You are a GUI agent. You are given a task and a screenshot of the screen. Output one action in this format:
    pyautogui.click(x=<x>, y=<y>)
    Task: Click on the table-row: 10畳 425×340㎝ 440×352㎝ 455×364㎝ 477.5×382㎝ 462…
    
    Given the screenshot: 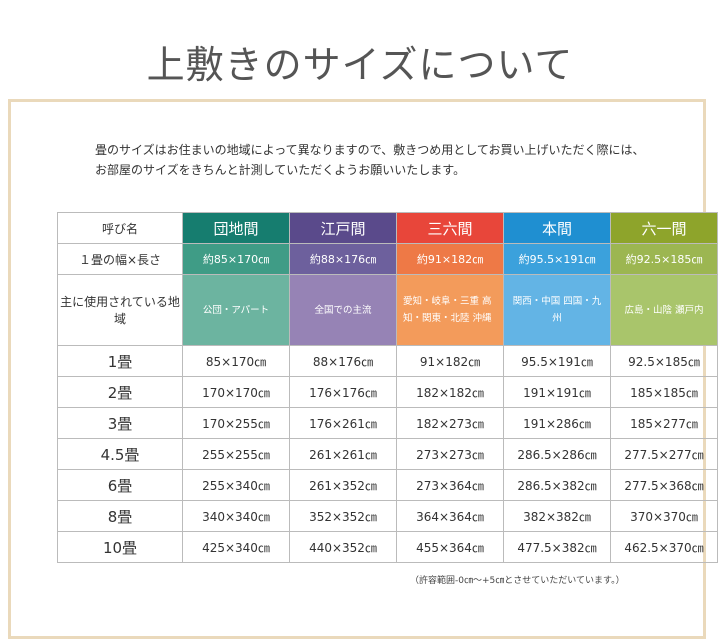 What is the action you would take?
    pyautogui.click(x=387, y=547)
    